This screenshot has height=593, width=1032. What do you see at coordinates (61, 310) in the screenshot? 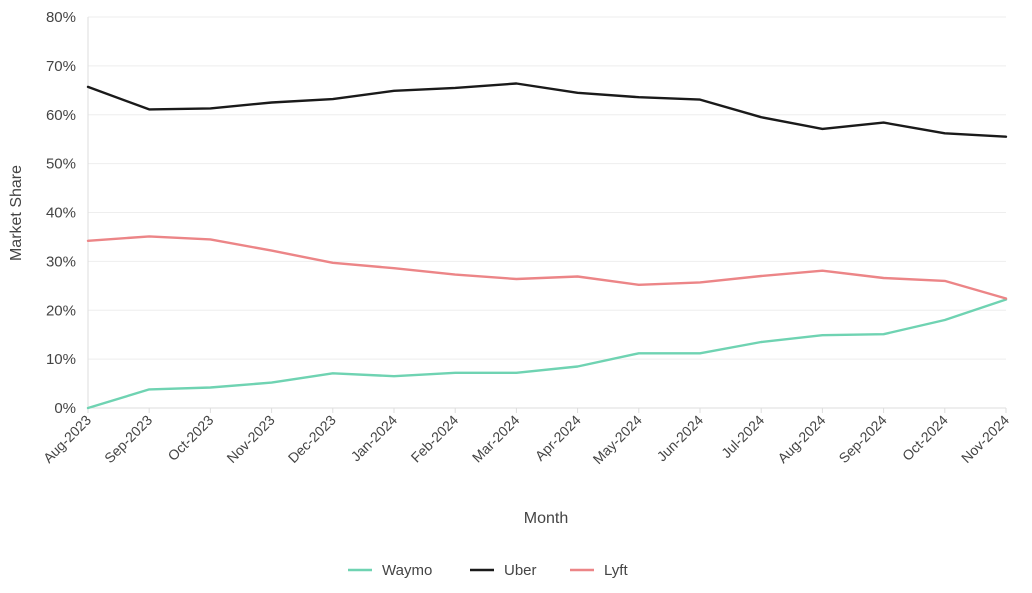
I see `y-tick-label: 20%` at bounding box center [61, 310].